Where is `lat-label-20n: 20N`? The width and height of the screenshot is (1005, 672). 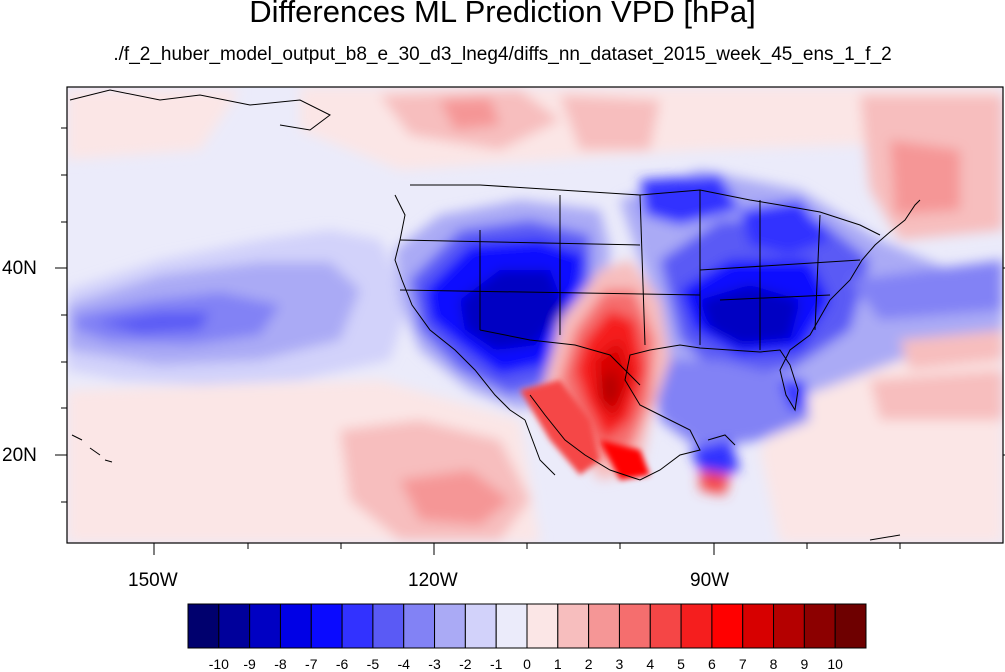 lat-label-20n: 20N is located at coordinates (19, 455).